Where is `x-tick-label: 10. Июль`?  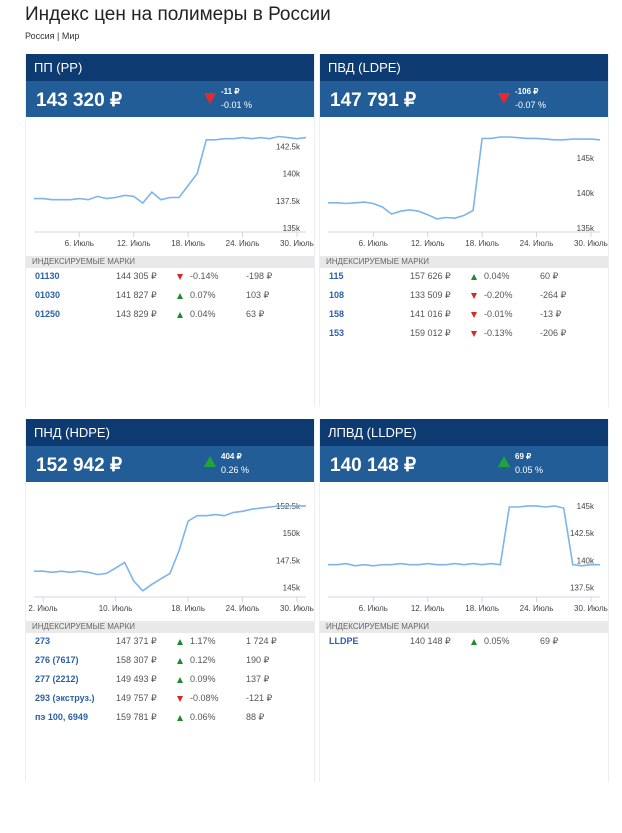 x-tick-label: 10. Июль is located at coordinates (116, 608).